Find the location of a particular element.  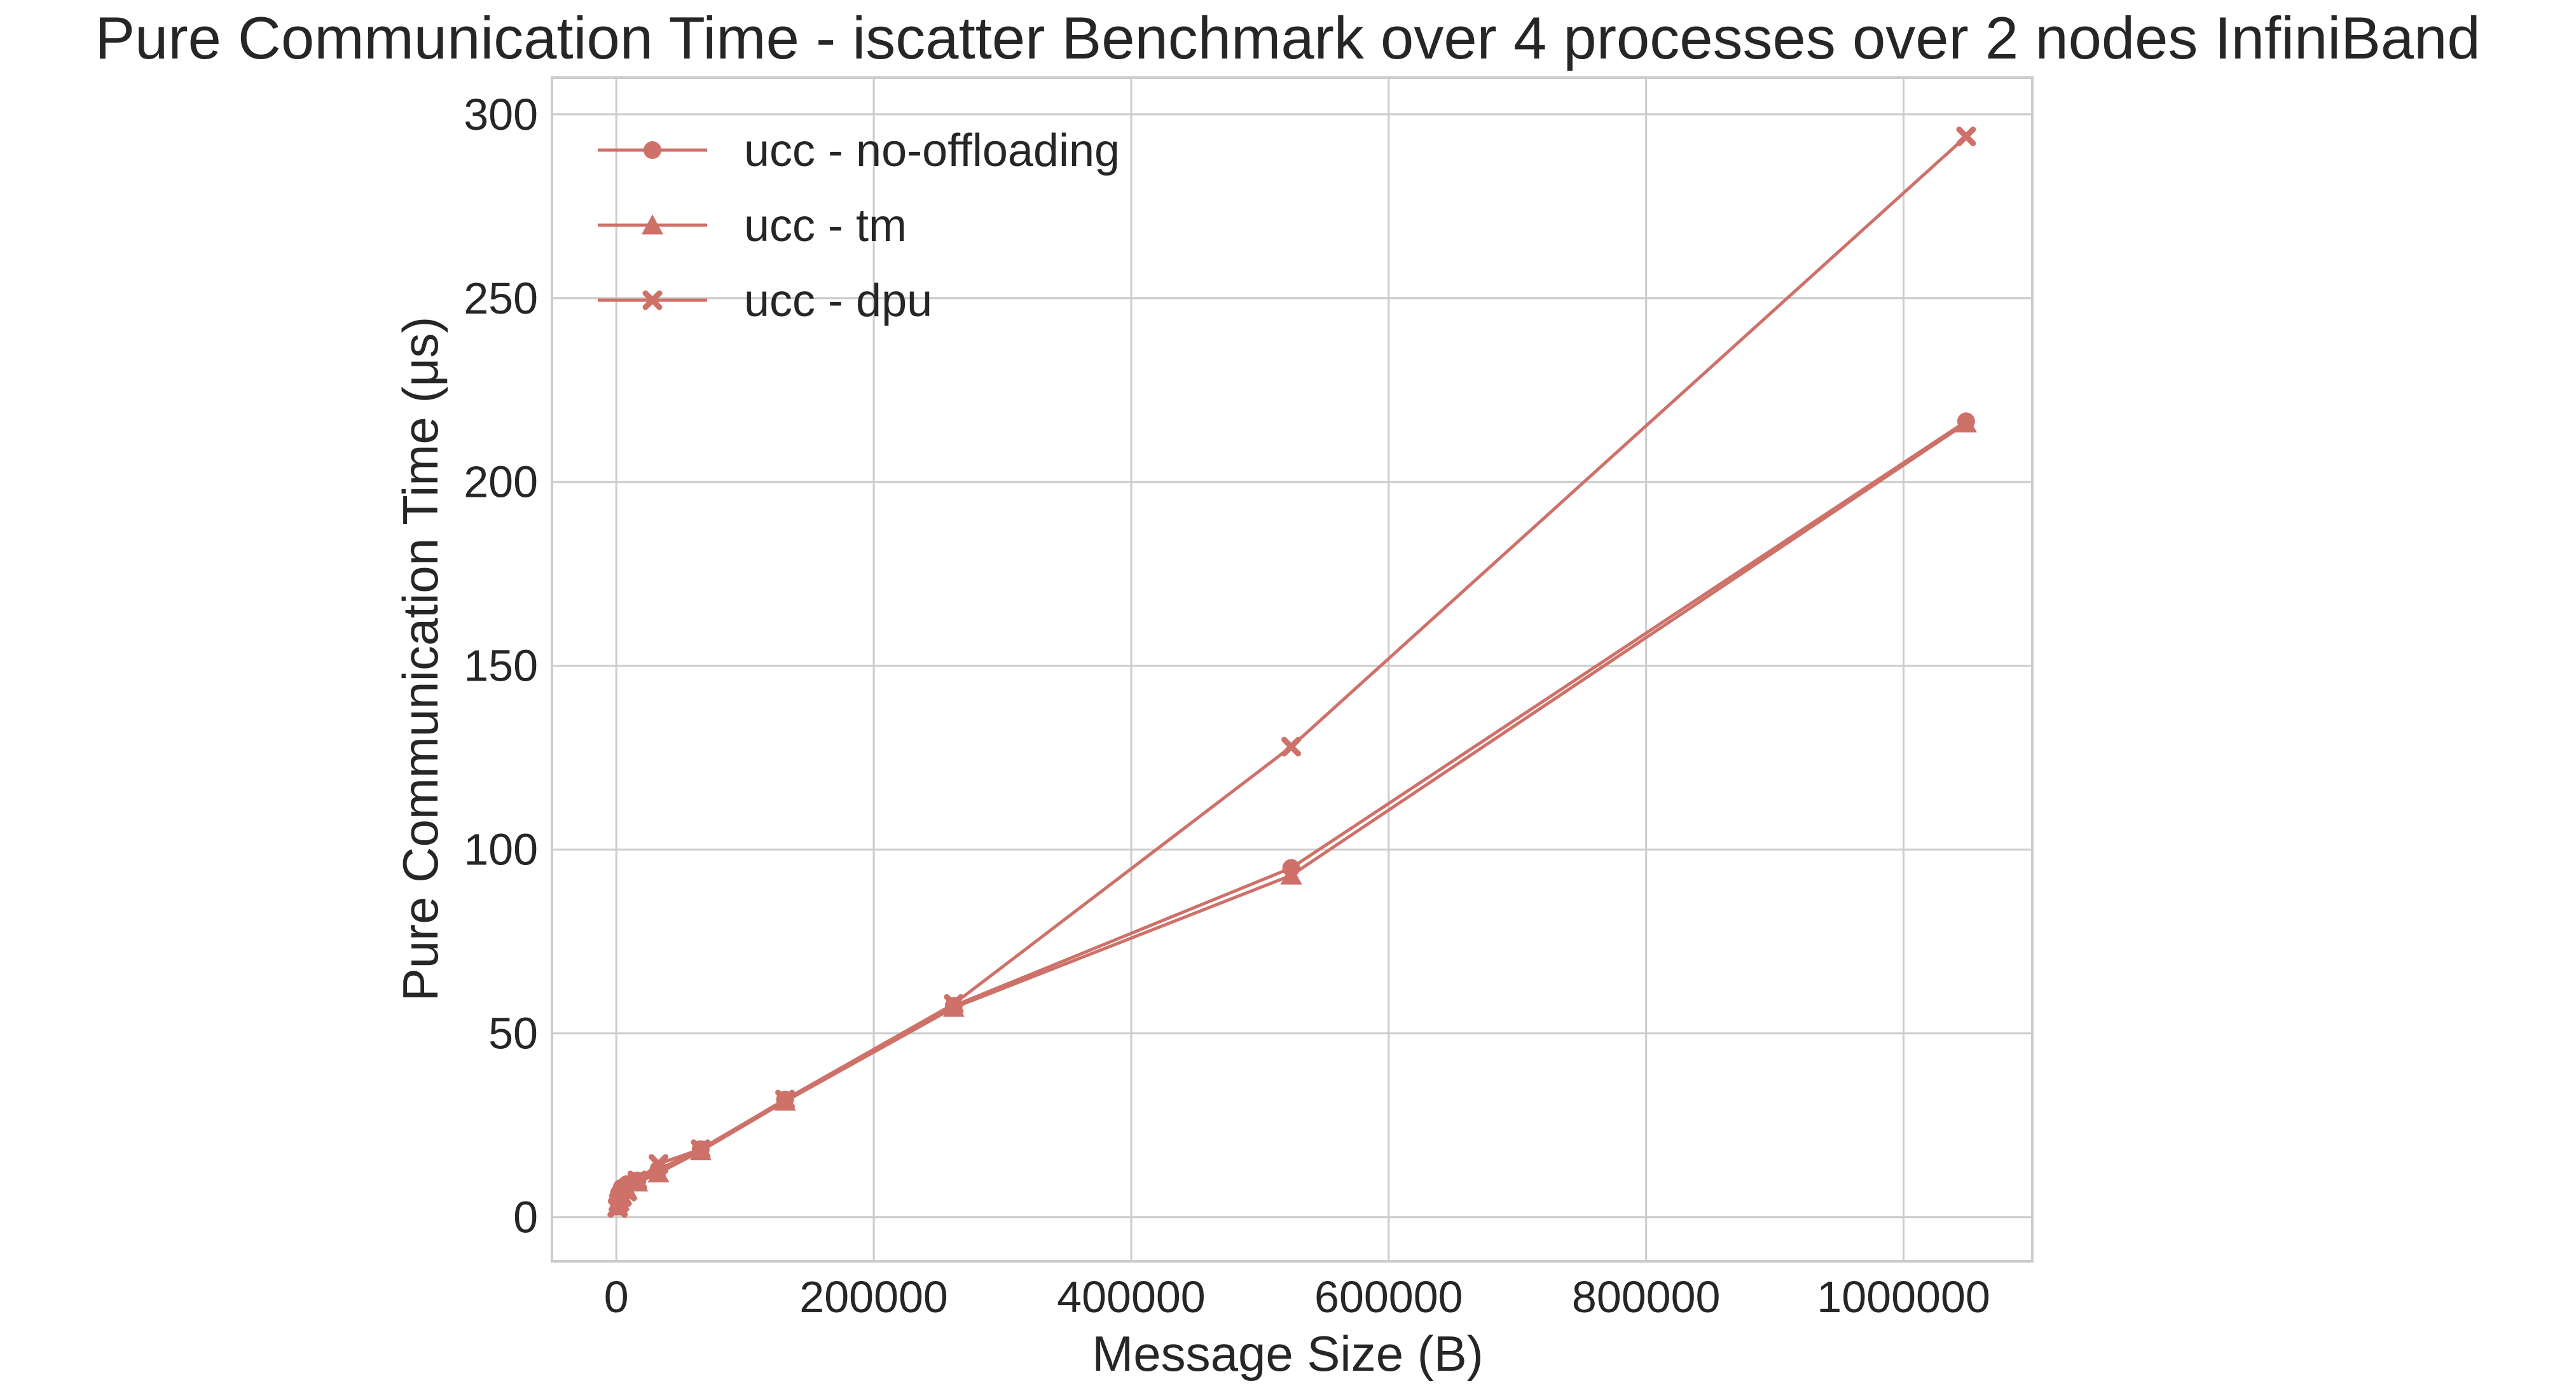

x-tick-label: 600000 is located at coordinates (1388, 1297).